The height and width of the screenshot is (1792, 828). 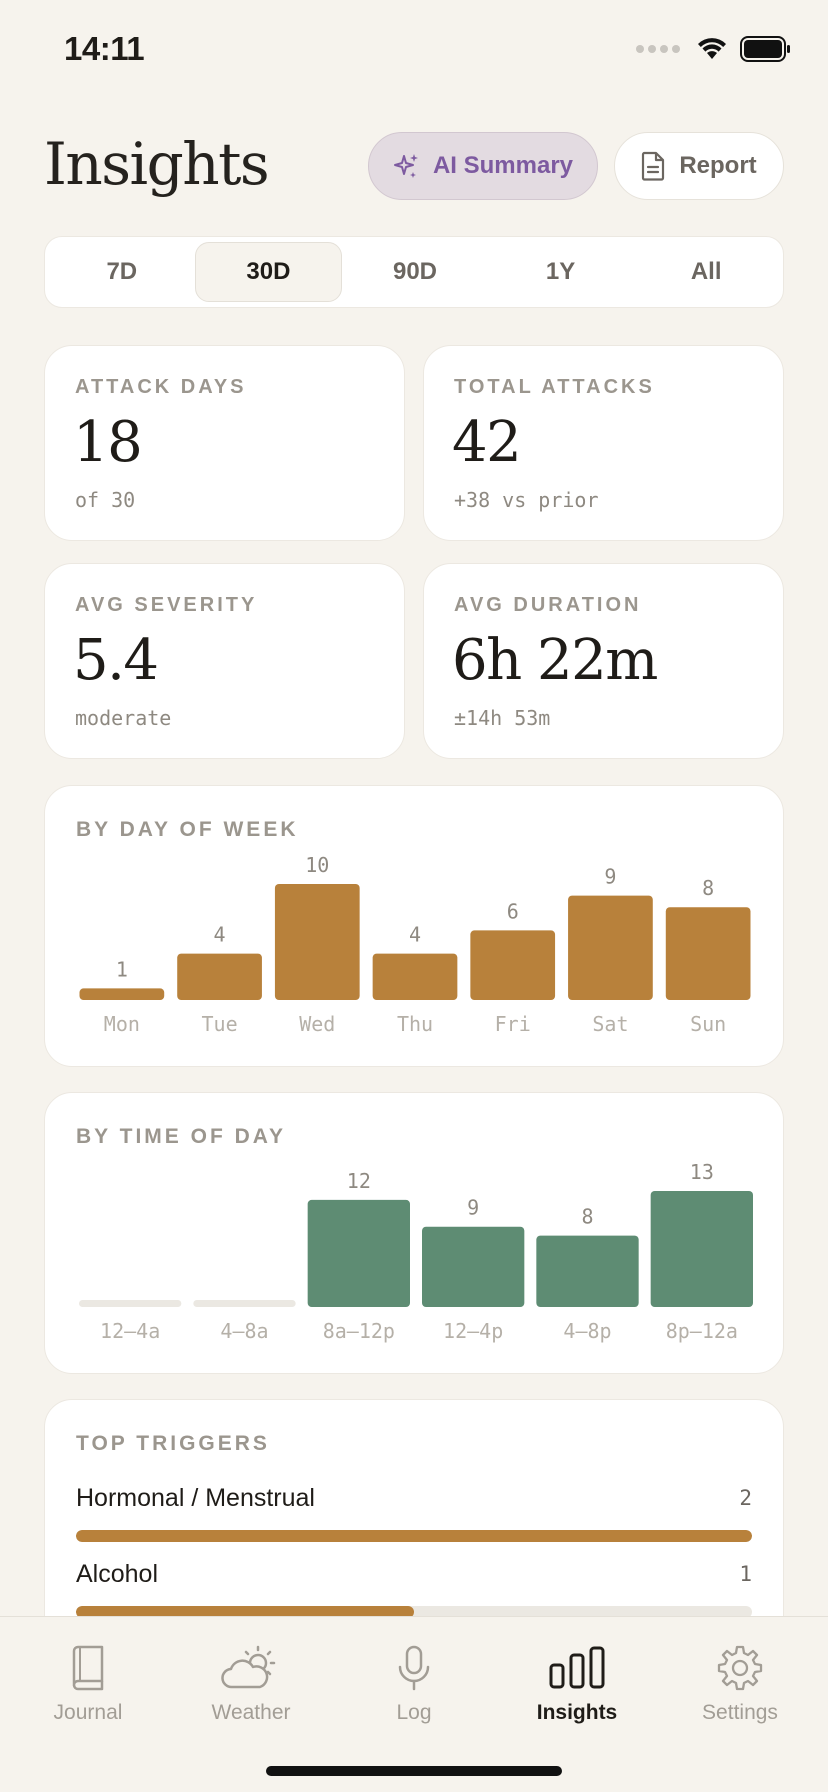 What do you see at coordinates (224, 661) in the screenshot?
I see `avg-severity-card: AVG SEVERITY 5.4 moderate` at bounding box center [224, 661].